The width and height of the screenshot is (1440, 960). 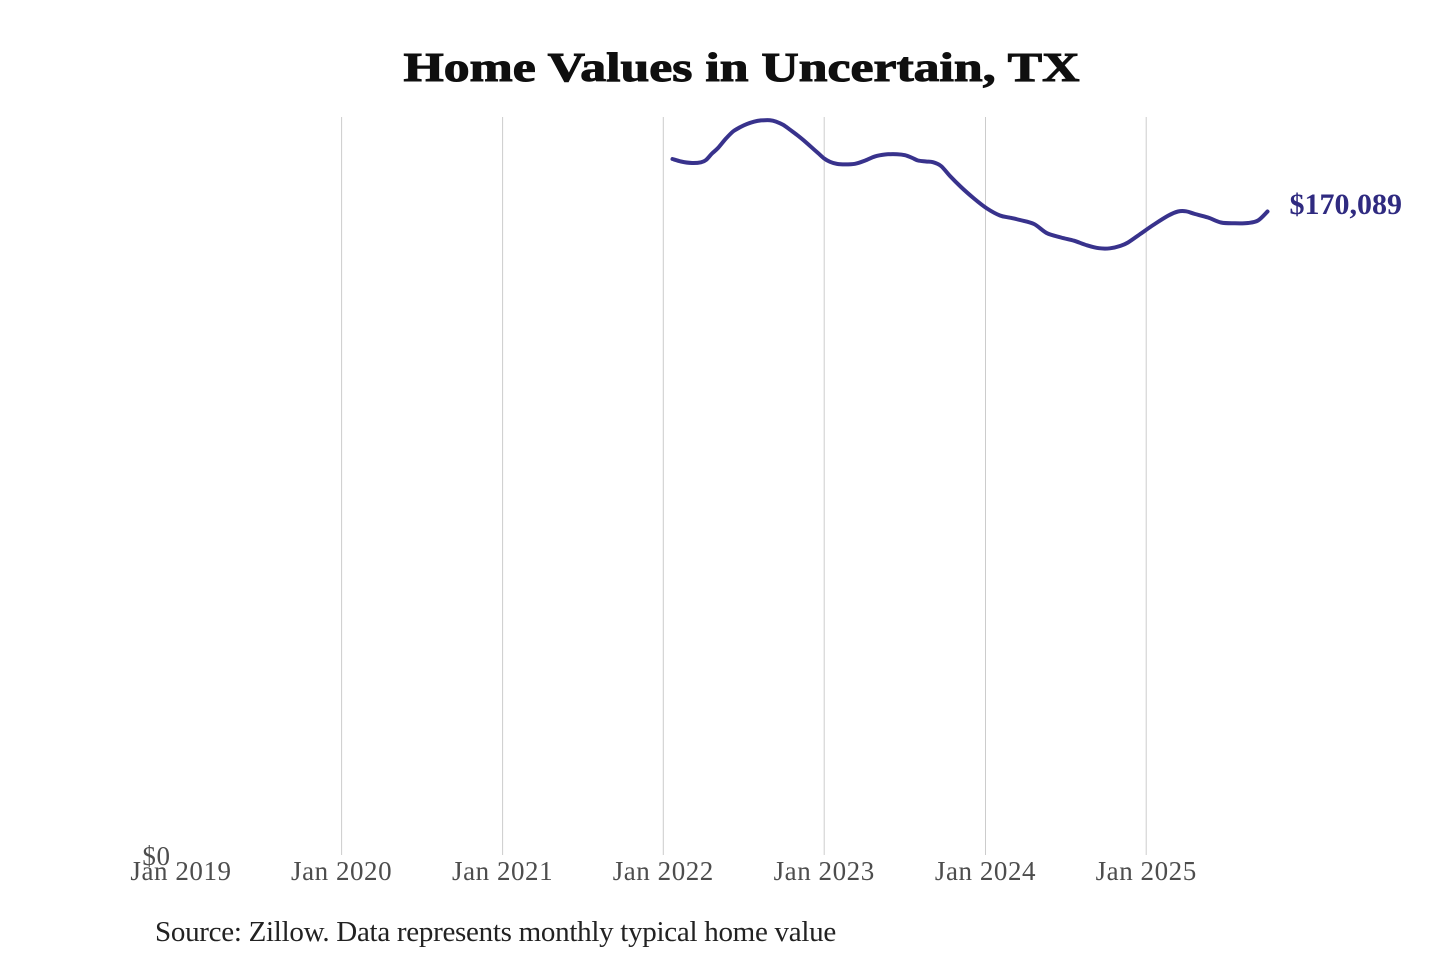 What do you see at coordinates (663, 871) in the screenshot?
I see `svg-text: Jan 2022` at bounding box center [663, 871].